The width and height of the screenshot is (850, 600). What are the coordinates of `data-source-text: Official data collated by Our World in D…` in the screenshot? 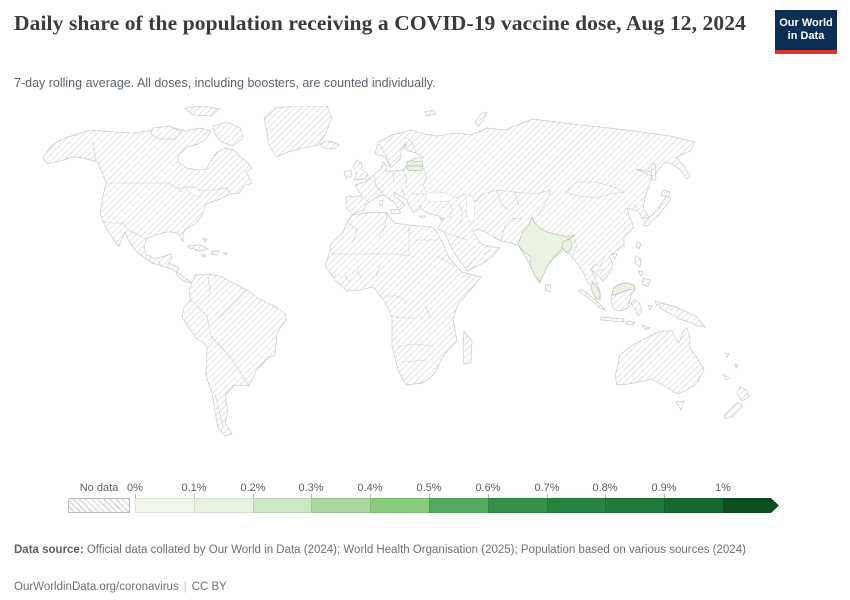 It's located at (414, 549).